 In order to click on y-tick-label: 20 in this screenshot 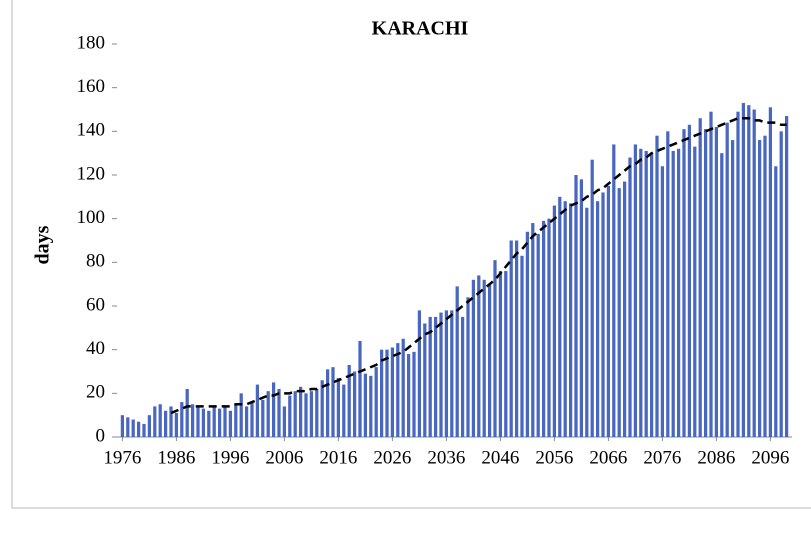, I will do `click(95, 392)`.